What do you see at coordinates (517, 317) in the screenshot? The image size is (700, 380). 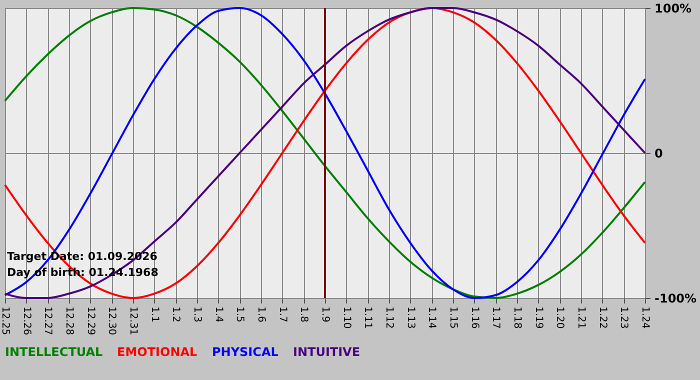 I see `x-tick-label: 1.18` at bounding box center [517, 317].